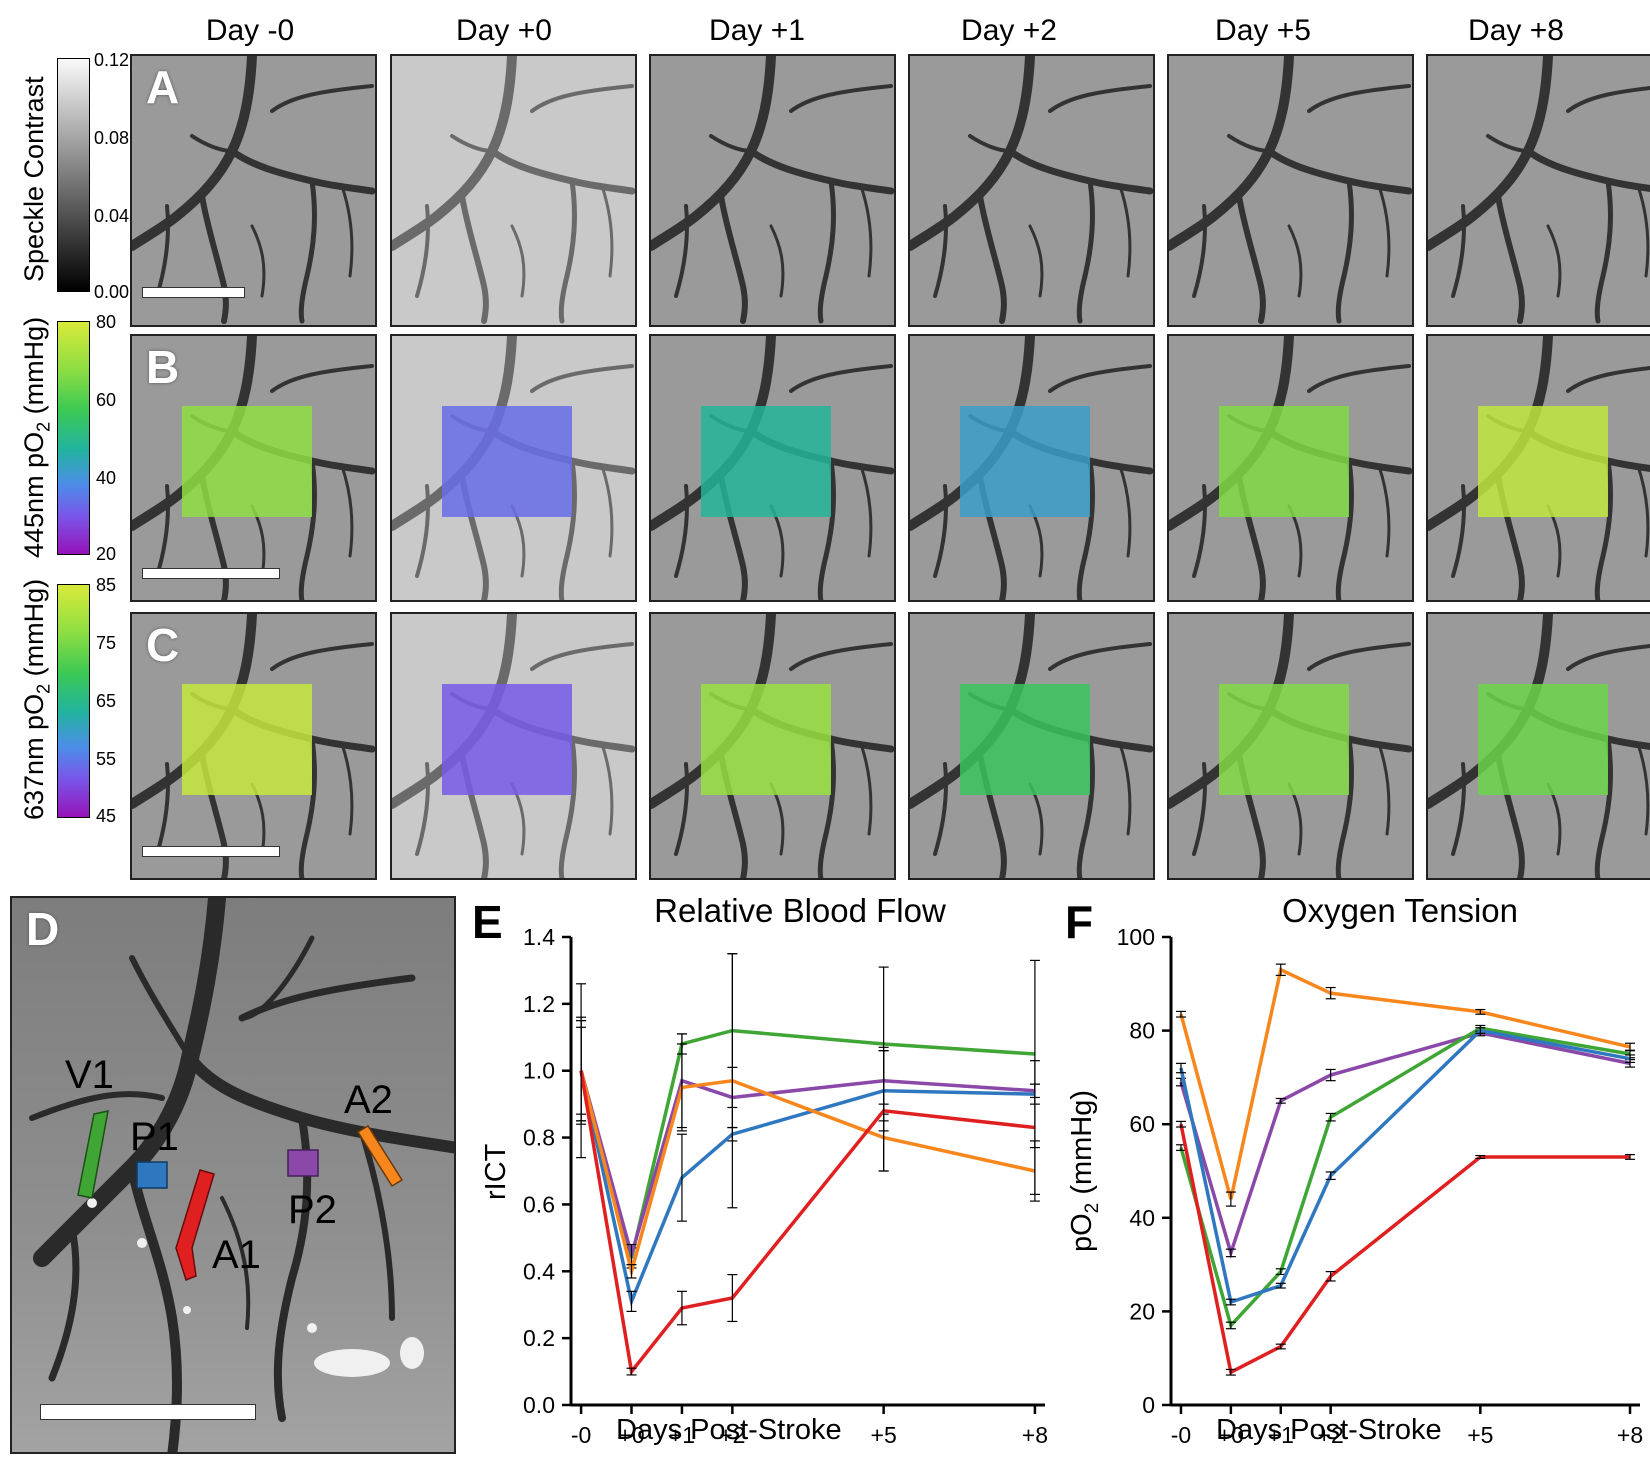  I want to click on chart-e-xlabel: Days Post-Stroke, so click(729, 1430).